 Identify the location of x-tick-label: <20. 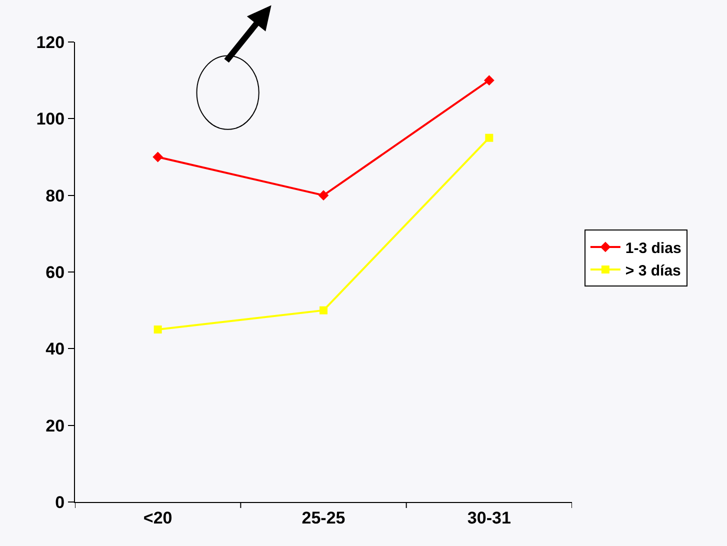
(157, 518).